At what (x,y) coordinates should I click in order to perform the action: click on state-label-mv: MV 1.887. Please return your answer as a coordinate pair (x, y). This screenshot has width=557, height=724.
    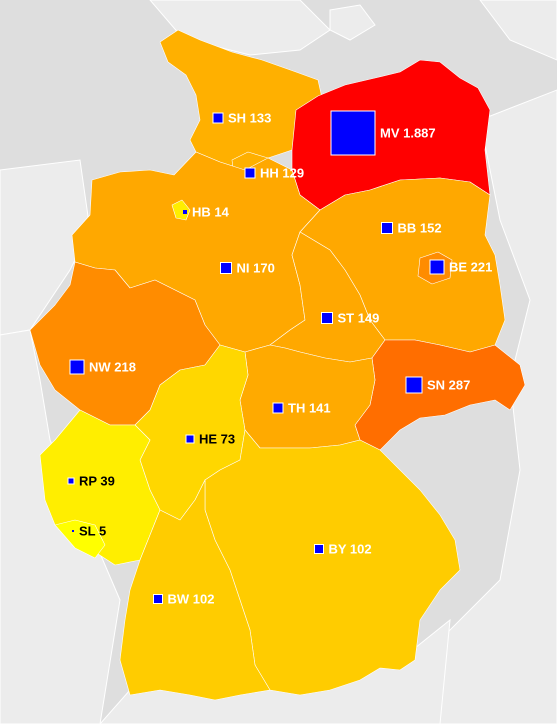
    Looking at the image, I should click on (408, 133).